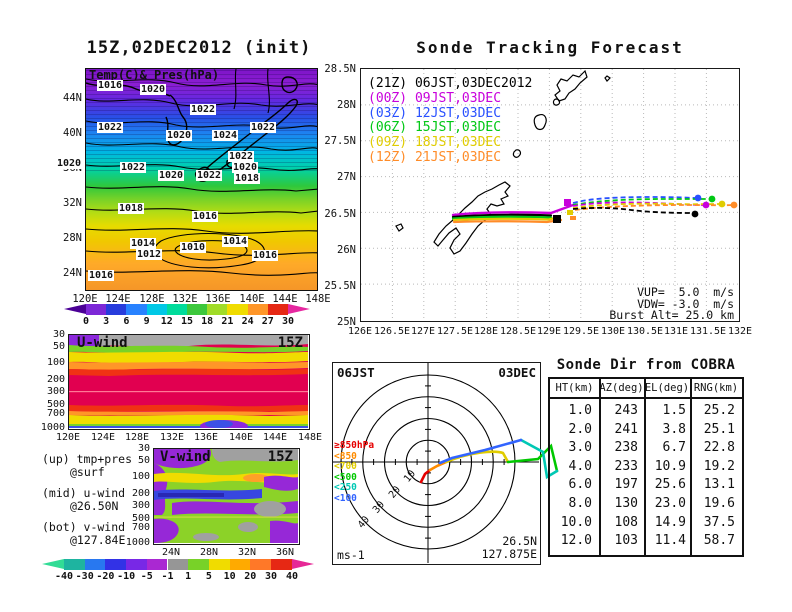  Describe the element at coordinates (53, 564) in the screenshot. I see `colorbar-arrow-left` at that location.